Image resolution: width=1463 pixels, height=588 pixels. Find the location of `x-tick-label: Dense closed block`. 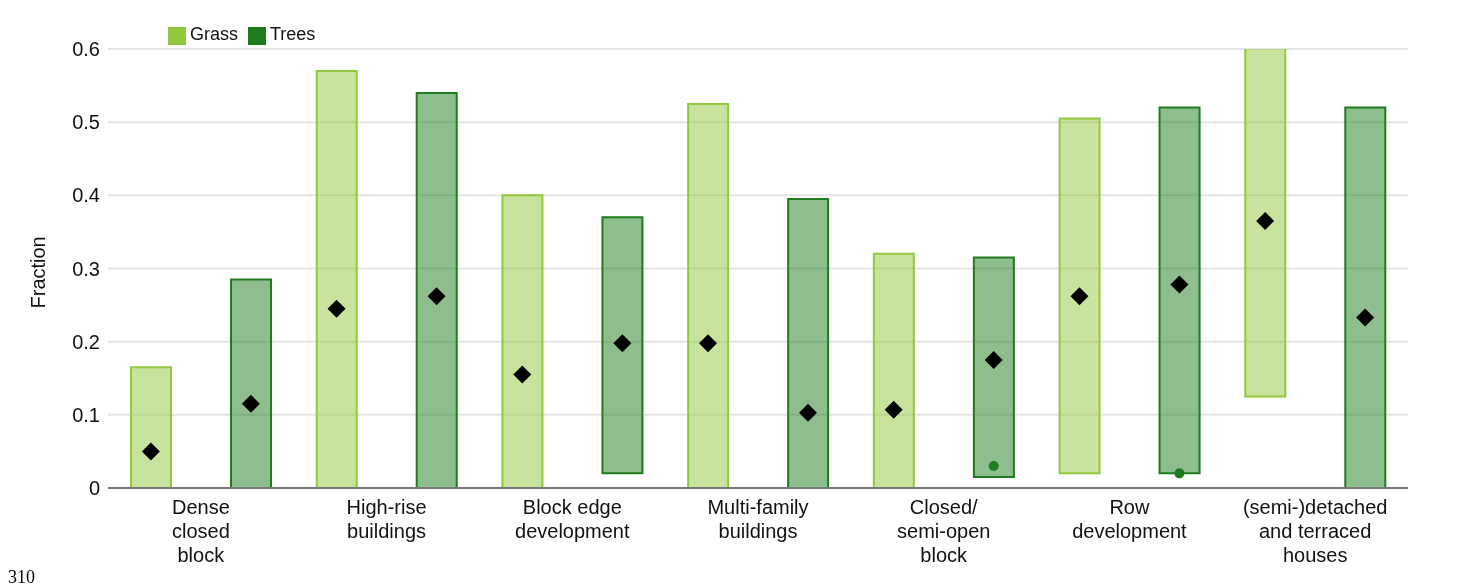

x-tick-label: Dense closed block is located at coordinates (200, 531).